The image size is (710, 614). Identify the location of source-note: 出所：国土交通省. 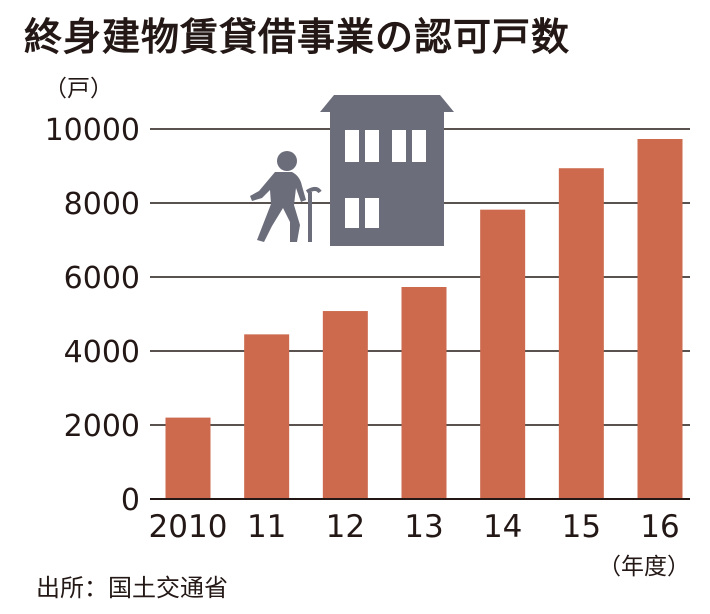
(132, 588).